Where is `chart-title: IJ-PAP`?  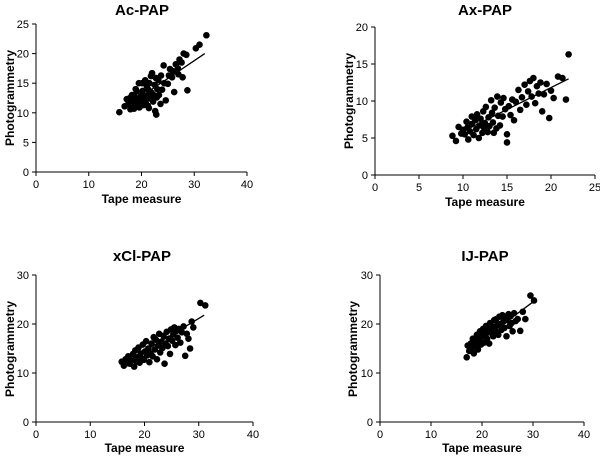 chart-title: IJ-PAP is located at coordinates (484, 256).